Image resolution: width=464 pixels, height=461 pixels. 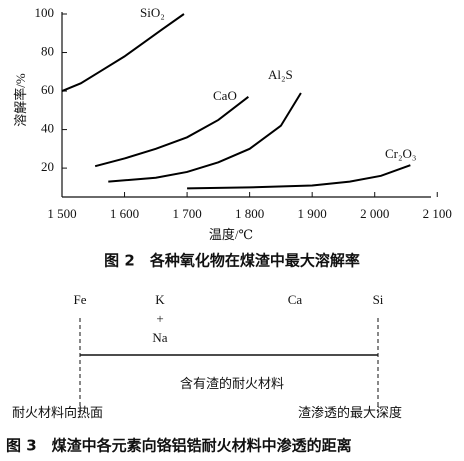 What do you see at coordinates (80, 299) in the screenshot?
I see `element-label: Fe` at bounding box center [80, 299].